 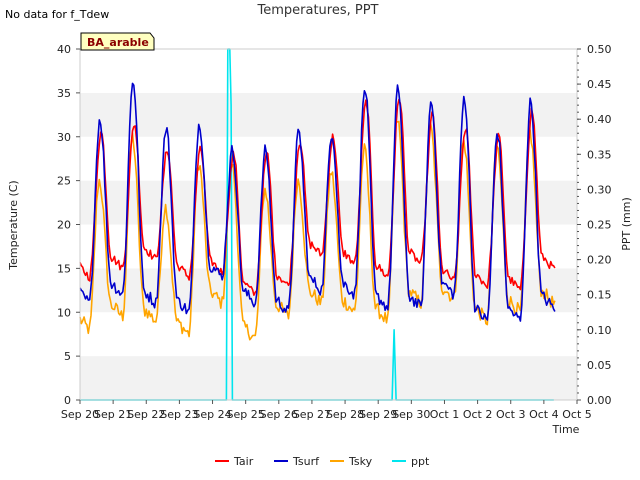 What do you see at coordinates (599, 400) in the screenshot?
I see `y2-tick-label: 0.00` at bounding box center [599, 400].